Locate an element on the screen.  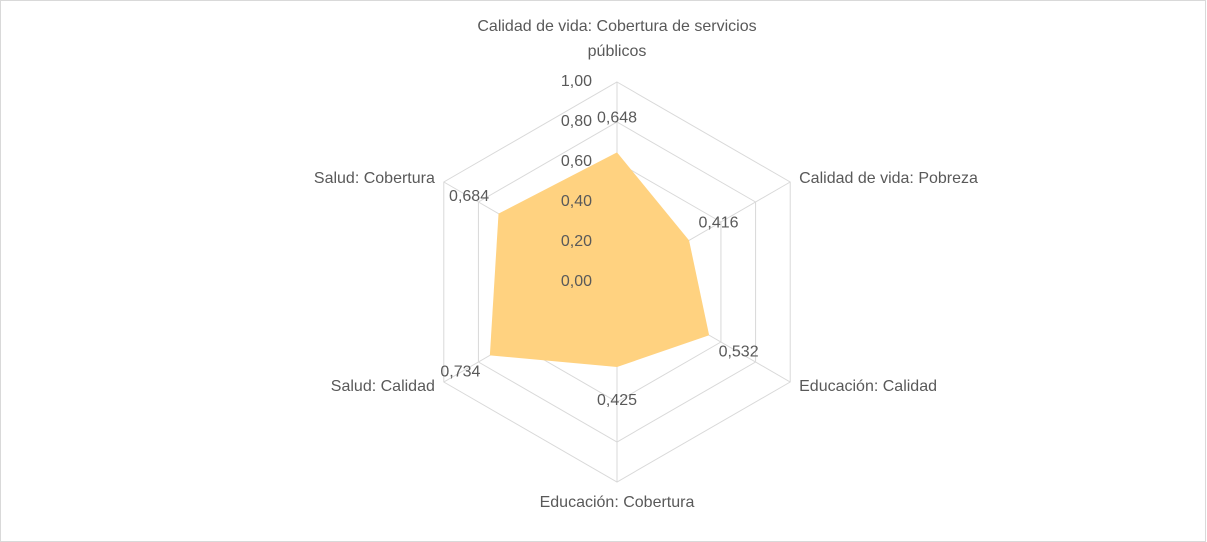
y-tick-label: 0,40 is located at coordinates (576, 201).